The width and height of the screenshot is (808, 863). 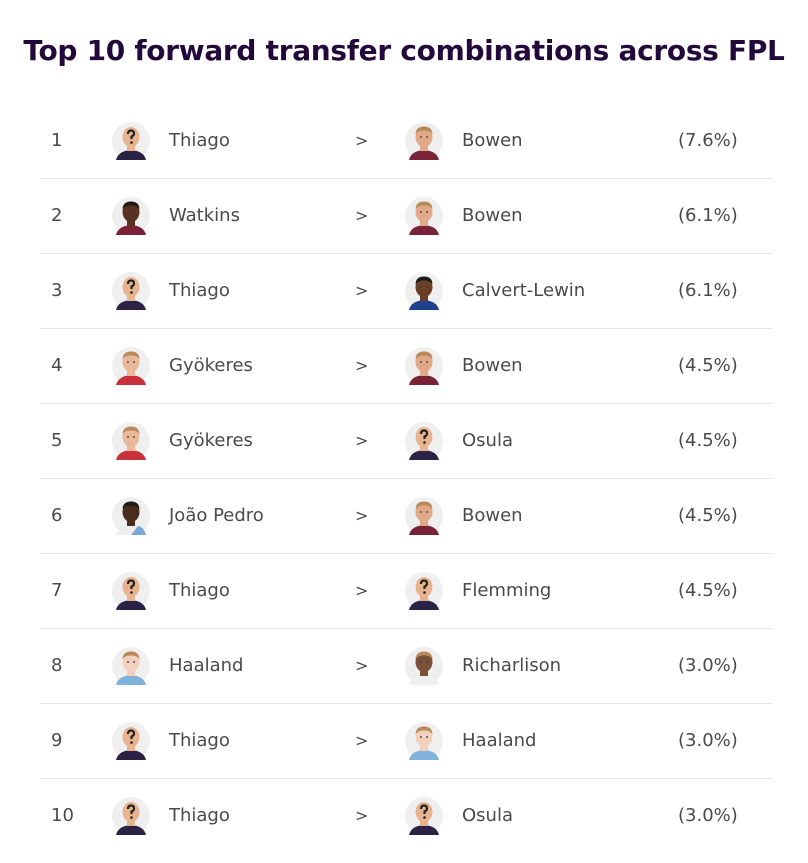 What do you see at coordinates (708, 140) in the screenshot?
I see `share: (7.6%)` at bounding box center [708, 140].